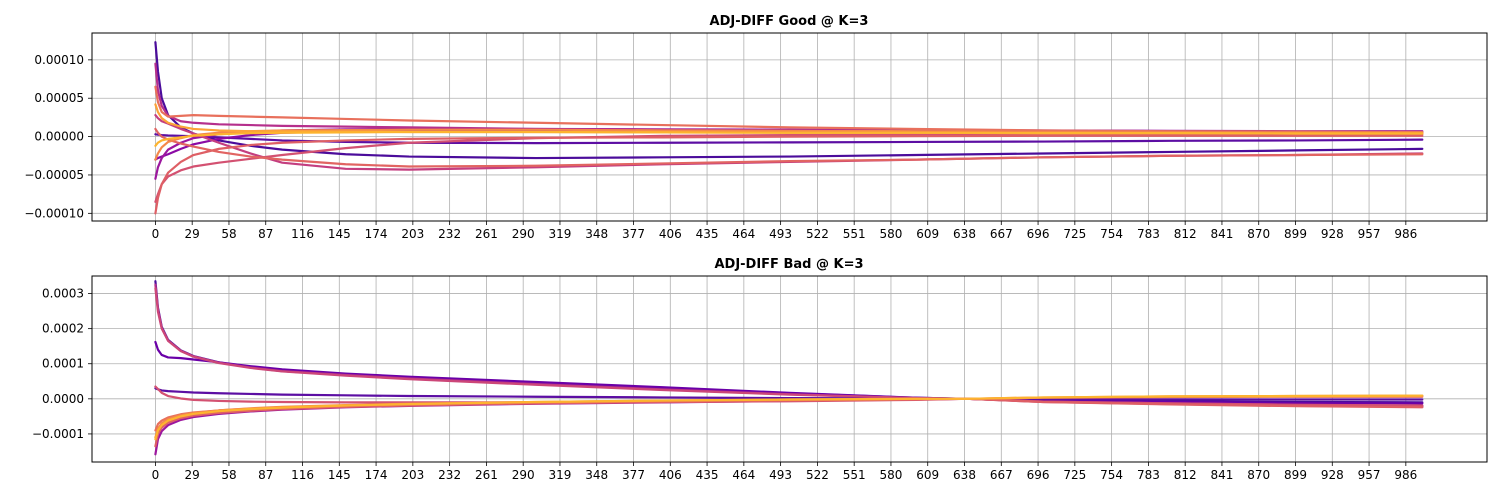 The image size is (1500, 500). What do you see at coordinates (58, 434) in the screenshot?
I see `y-tick-label: −0.0001` at bounding box center [58, 434].